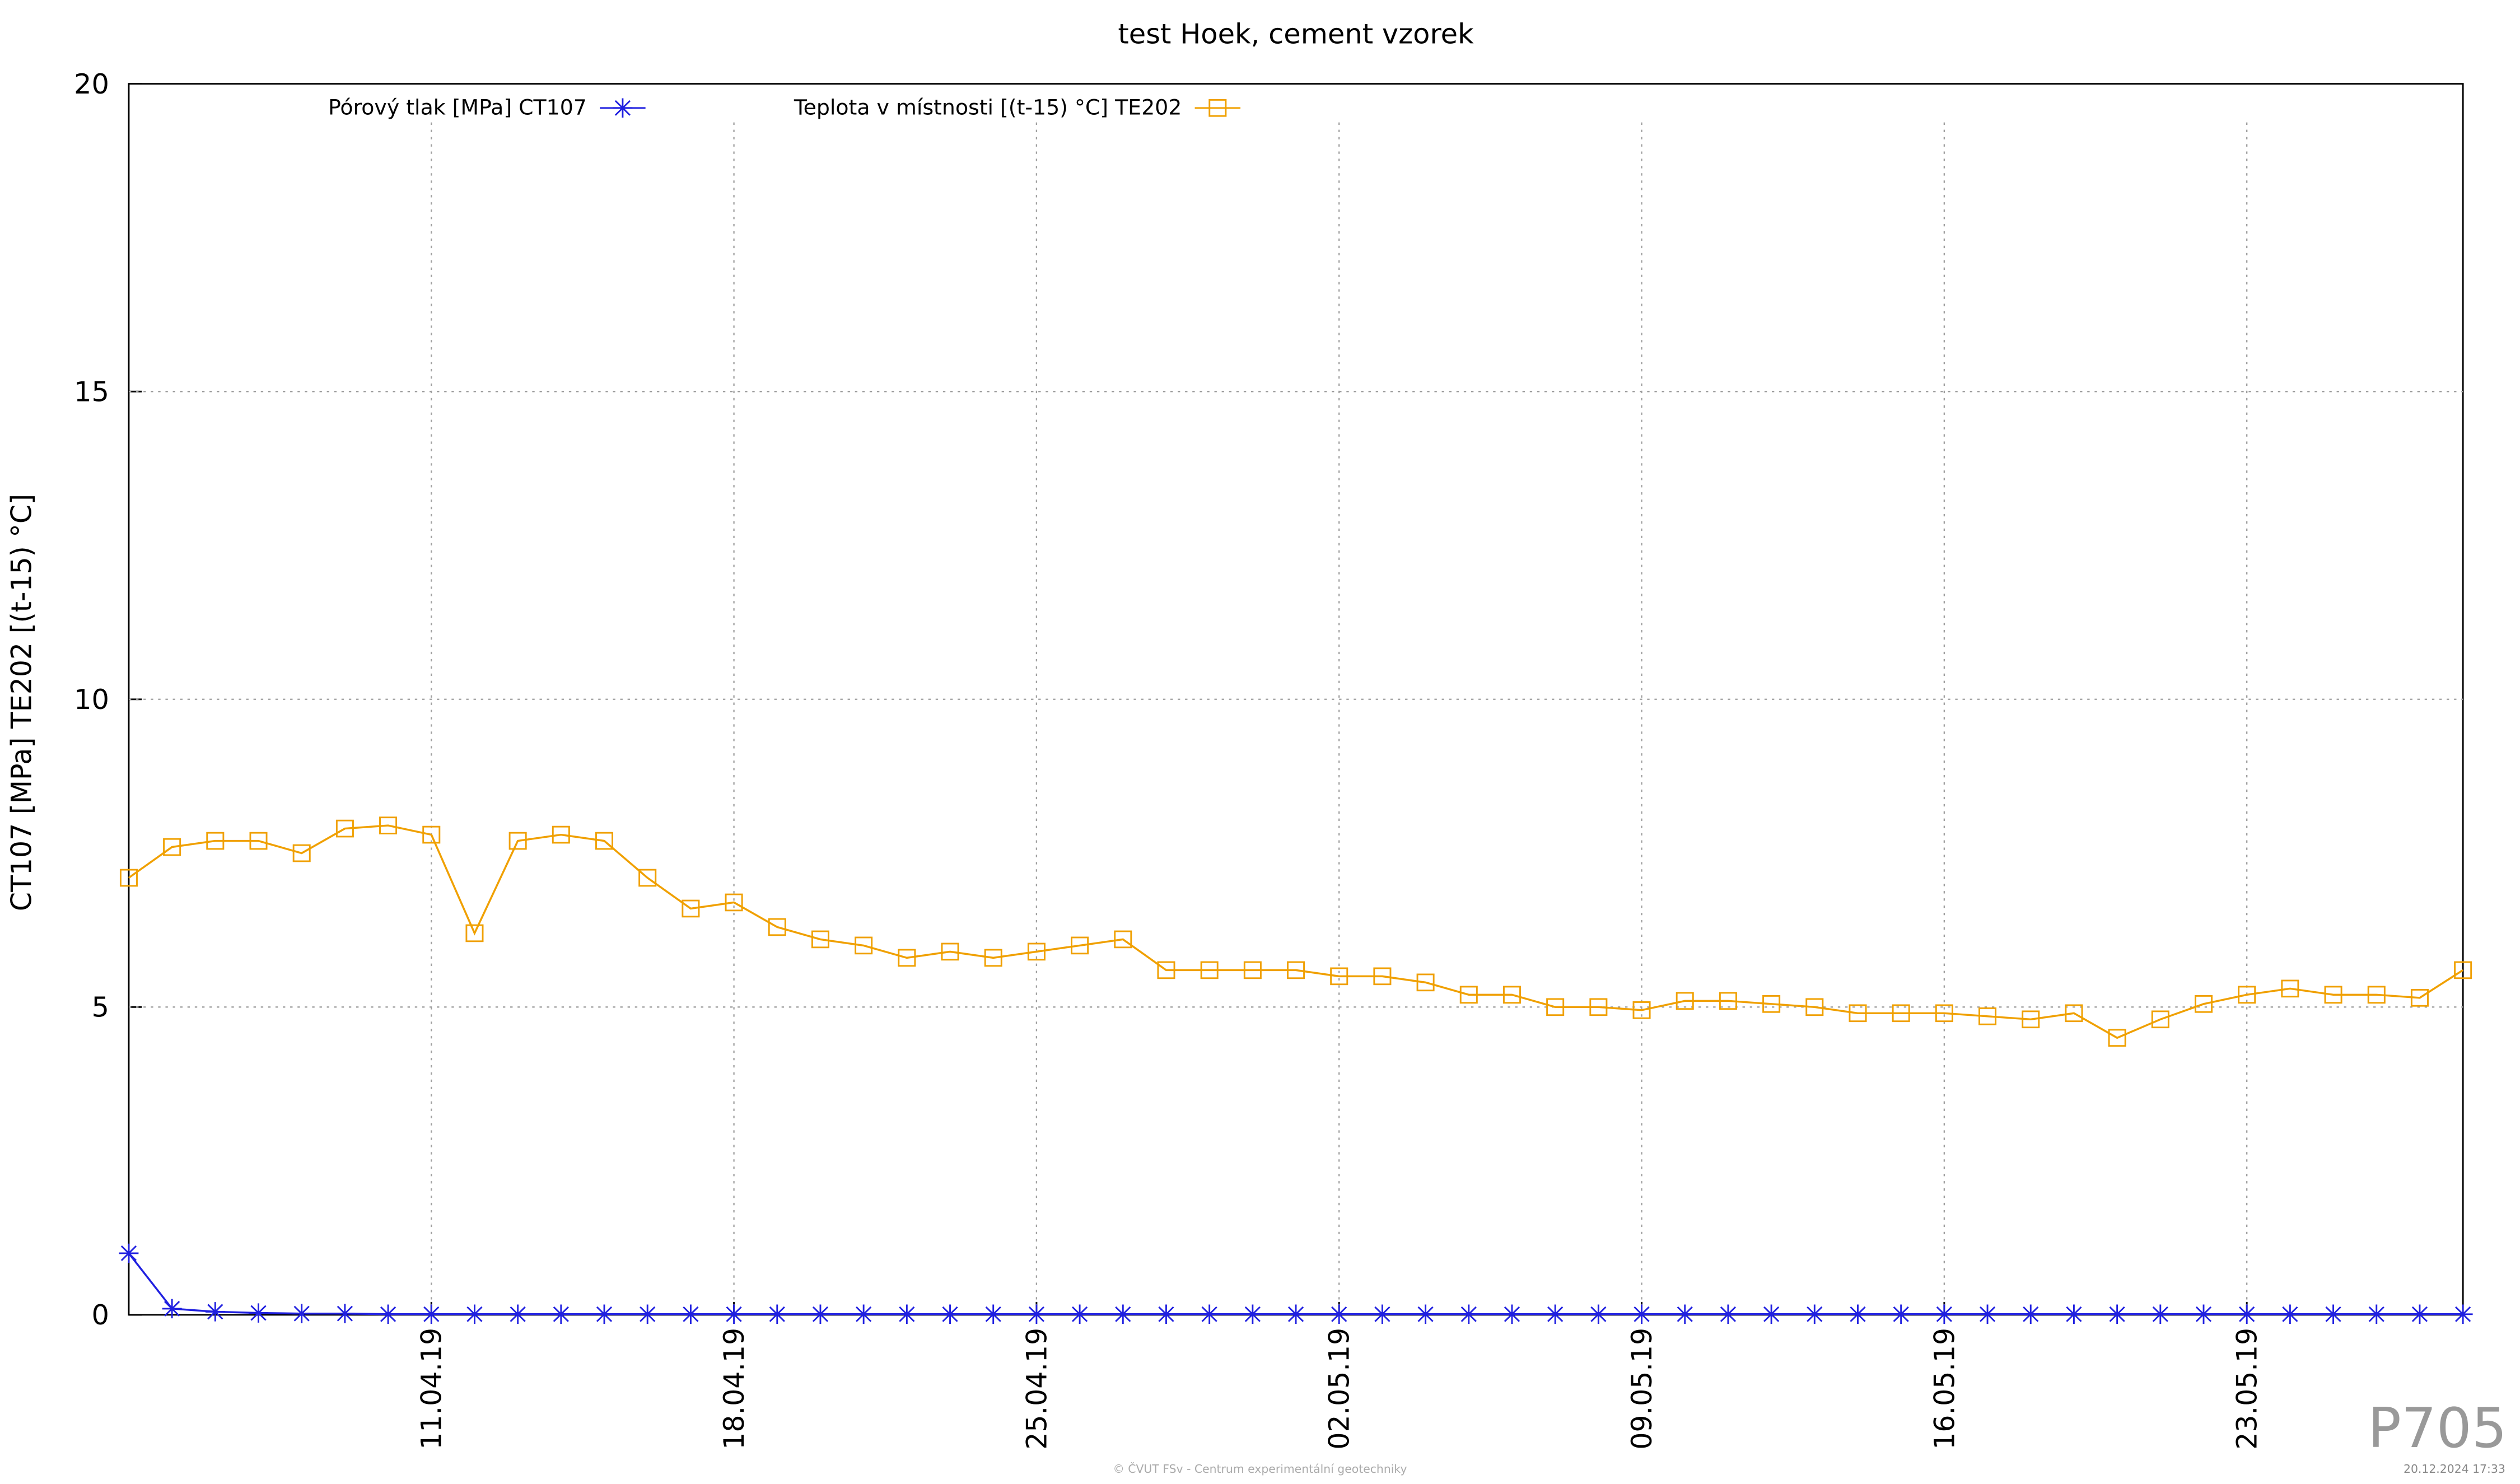 The image size is (2520, 1484). What do you see at coordinates (458, 107) in the screenshot?
I see `legend-label: Pórový tlak [MPa] CT107` at bounding box center [458, 107].